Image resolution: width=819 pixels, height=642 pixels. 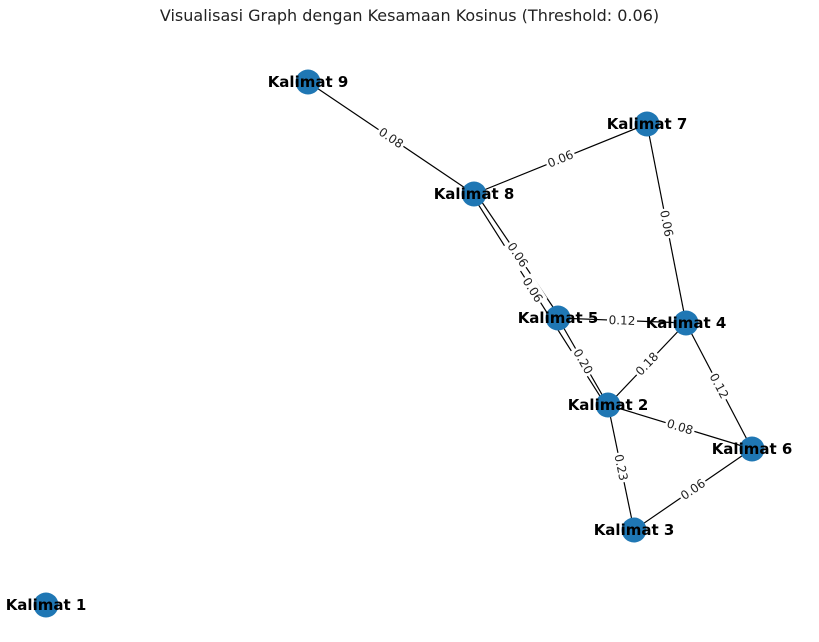 I want to click on node-k1, so click(x=46, y=605).